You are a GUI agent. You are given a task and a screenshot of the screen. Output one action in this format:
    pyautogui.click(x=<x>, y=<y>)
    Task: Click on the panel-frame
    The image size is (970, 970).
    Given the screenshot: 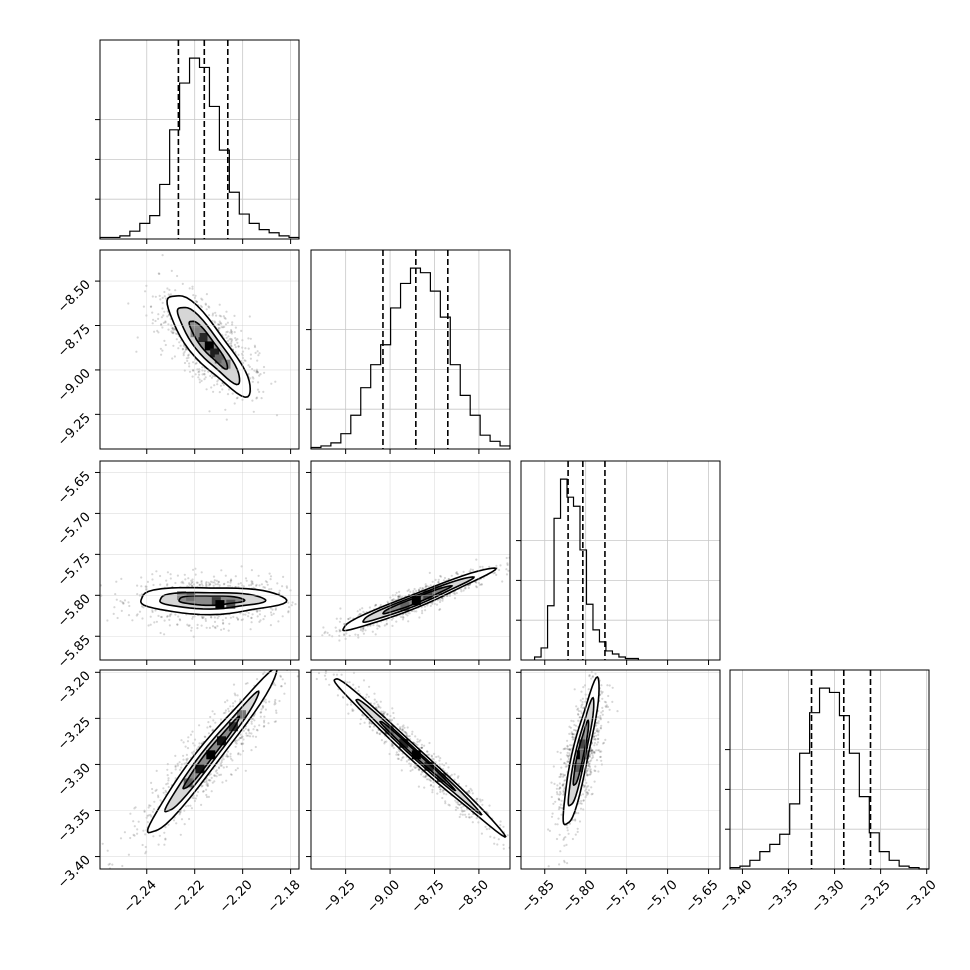 What is the action you would take?
    pyautogui.click(x=199, y=769)
    